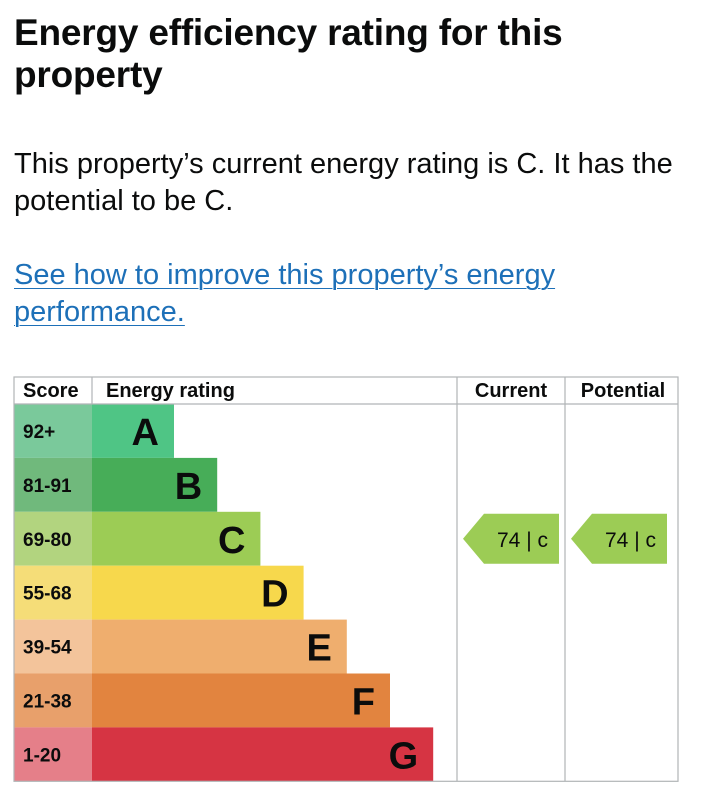 This screenshot has width=717, height=800. Describe the element at coordinates (344, 391) in the screenshot. I see `chart-header: Score Energy rating Current Potential` at that location.